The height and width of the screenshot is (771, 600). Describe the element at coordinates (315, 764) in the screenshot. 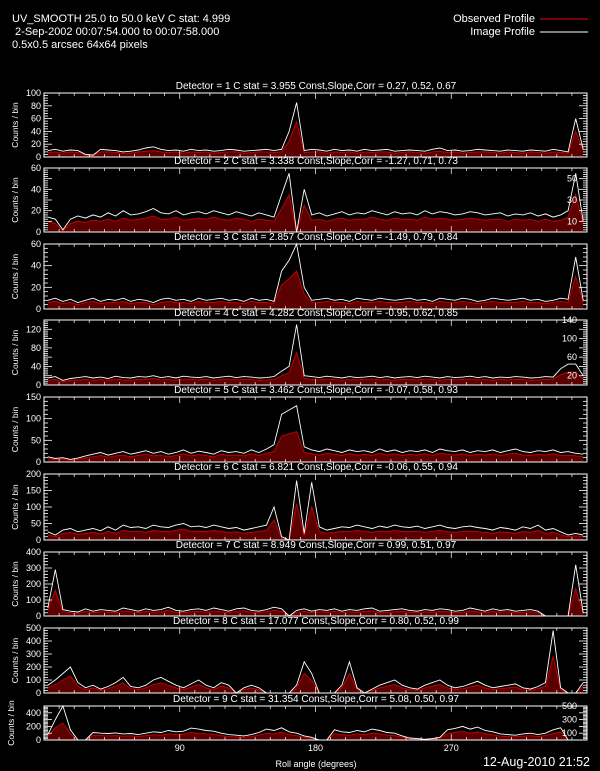

I see `x-axis-label: Roll angle (degrees)` at that location.